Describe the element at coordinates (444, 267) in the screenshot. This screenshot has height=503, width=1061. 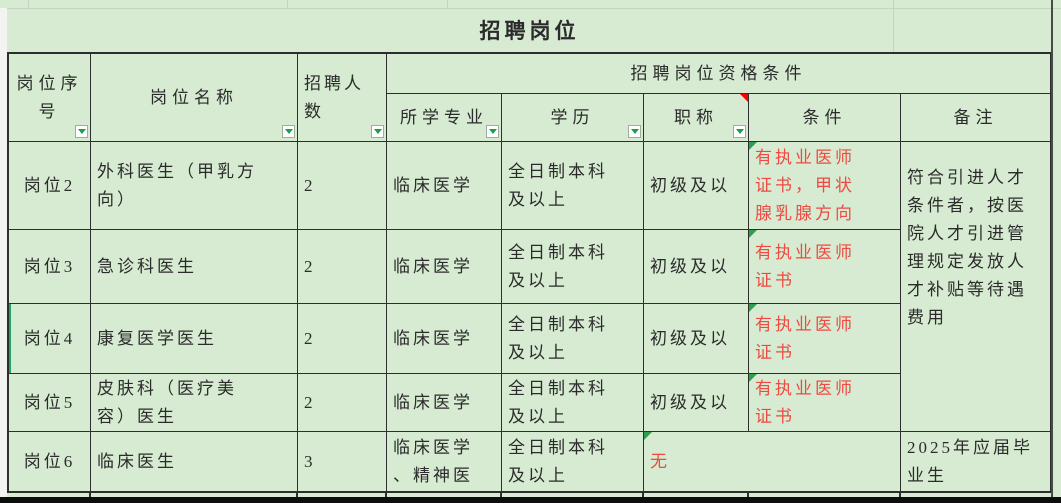
I see `cell-pos3-major: 临床医学` at that location.